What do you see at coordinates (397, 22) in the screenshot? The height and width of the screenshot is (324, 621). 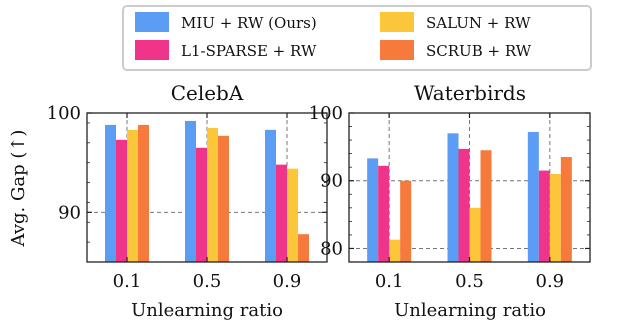 I see `legend-swatch-salun` at bounding box center [397, 22].